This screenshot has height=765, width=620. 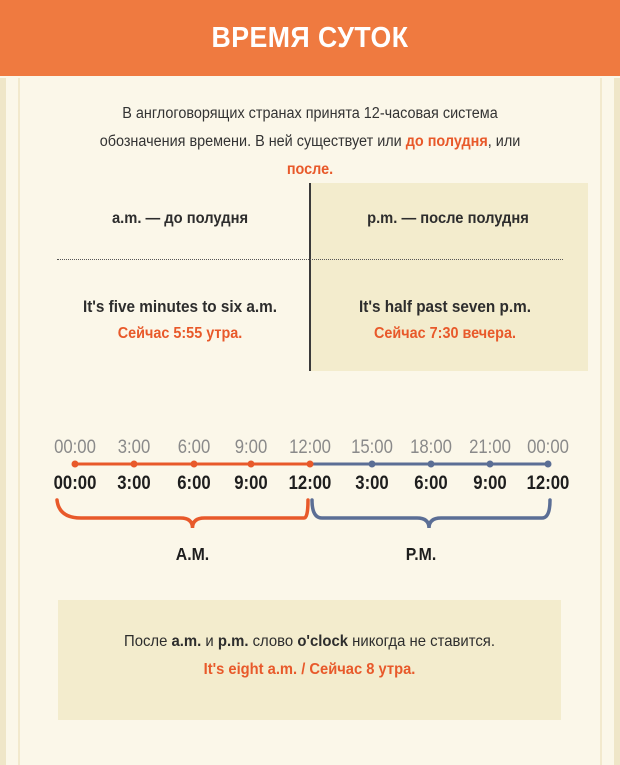 What do you see at coordinates (233, 641) in the screenshot?
I see `note-pm: p.m.` at bounding box center [233, 641].